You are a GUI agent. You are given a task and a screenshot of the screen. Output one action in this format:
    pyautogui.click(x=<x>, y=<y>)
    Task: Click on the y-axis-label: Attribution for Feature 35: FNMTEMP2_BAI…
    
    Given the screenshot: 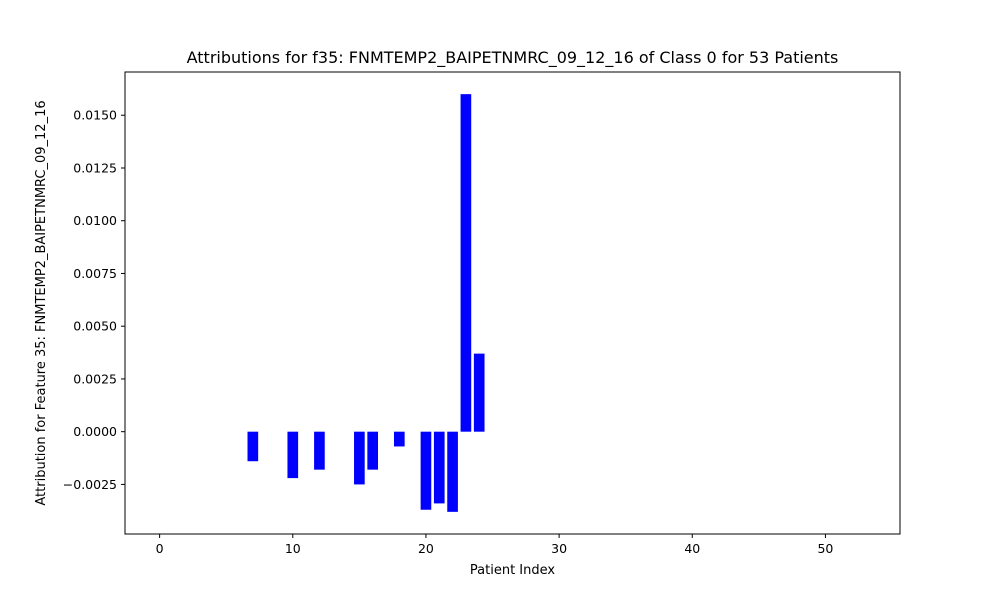 What is the action you would take?
    pyautogui.click(x=41, y=302)
    